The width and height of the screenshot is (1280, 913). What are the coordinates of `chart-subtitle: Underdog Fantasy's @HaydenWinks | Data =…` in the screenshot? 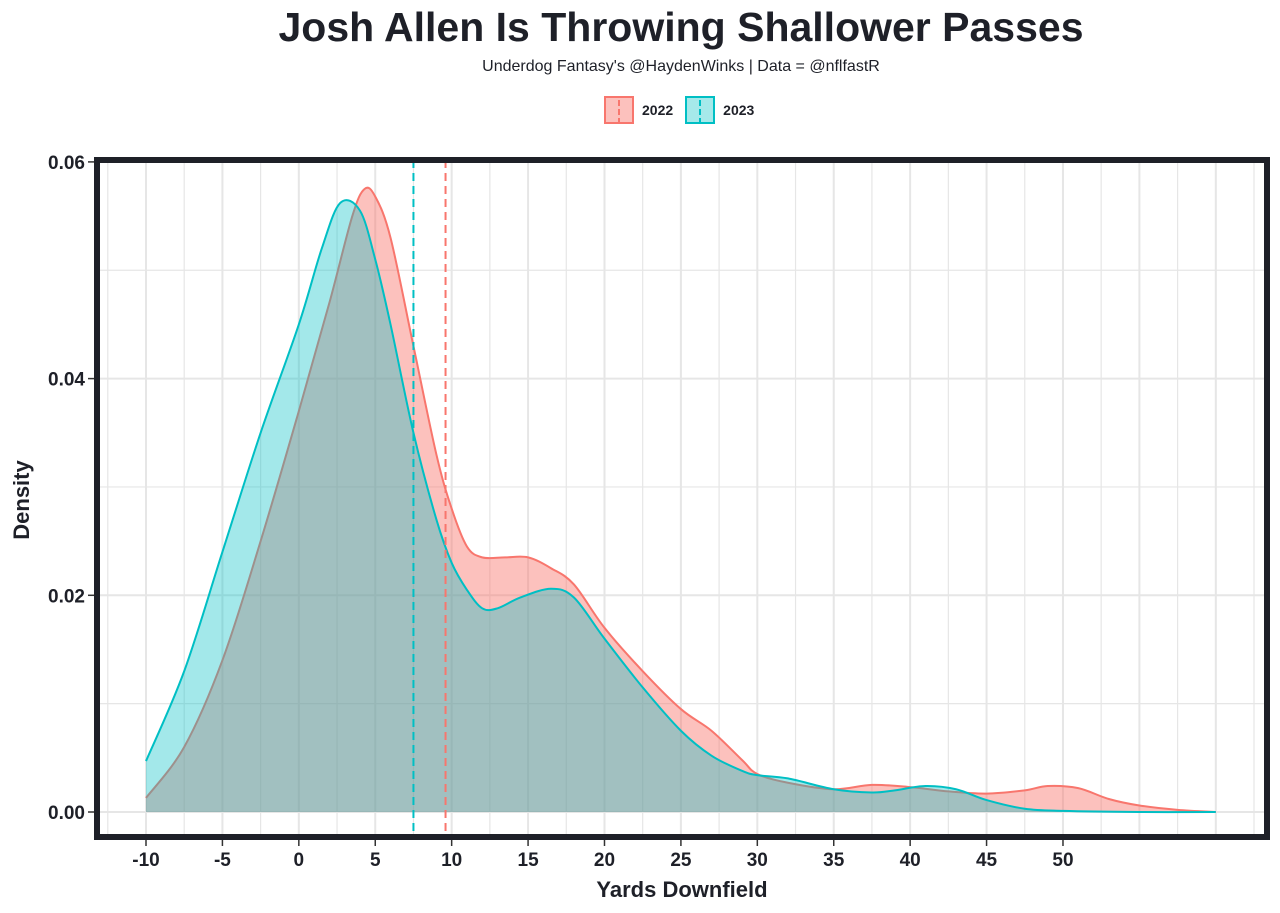 It's located at (681, 66).